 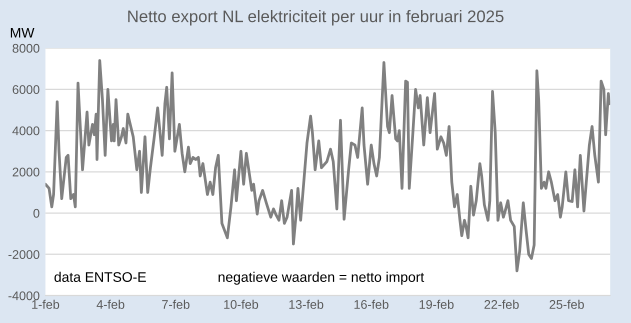 I want to click on annotation: negatieve waarden = netto import, so click(x=321, y=278).